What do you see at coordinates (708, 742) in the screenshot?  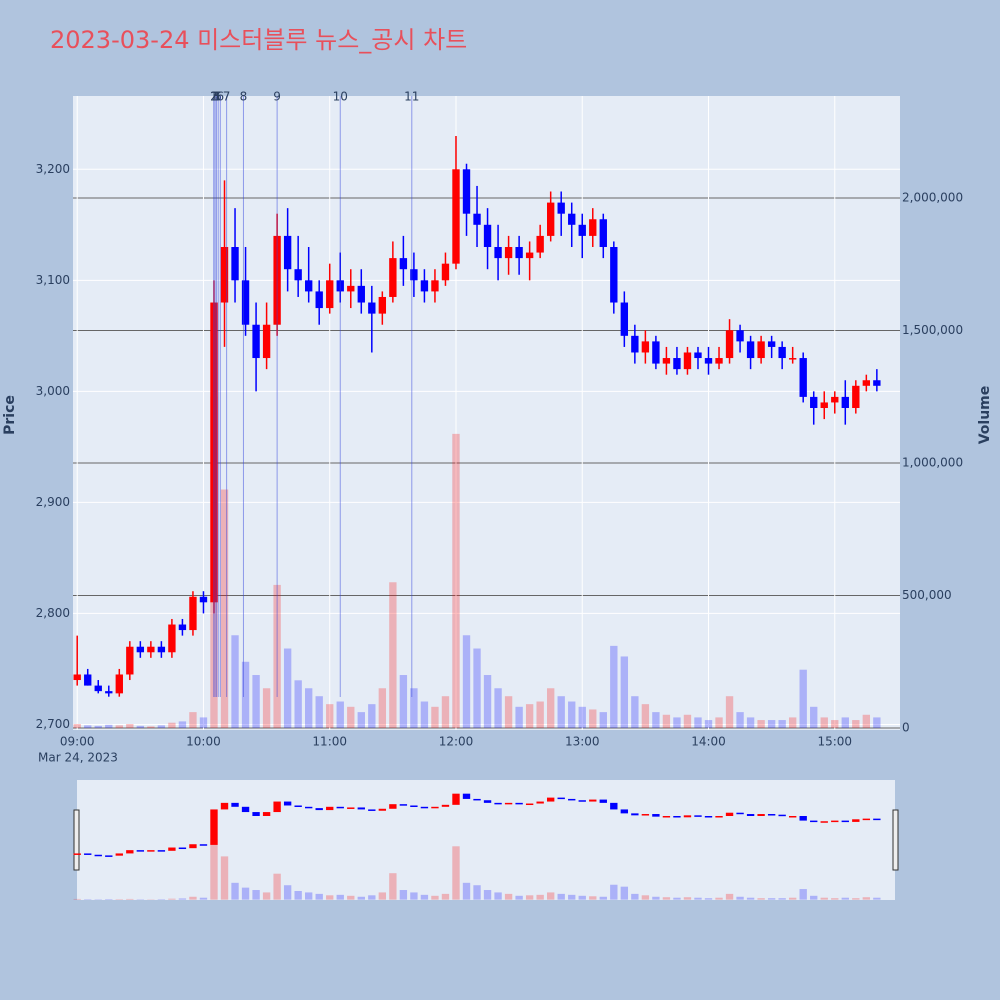 I see `x-tick-label: 14:00` at bounding box center [708, 742].